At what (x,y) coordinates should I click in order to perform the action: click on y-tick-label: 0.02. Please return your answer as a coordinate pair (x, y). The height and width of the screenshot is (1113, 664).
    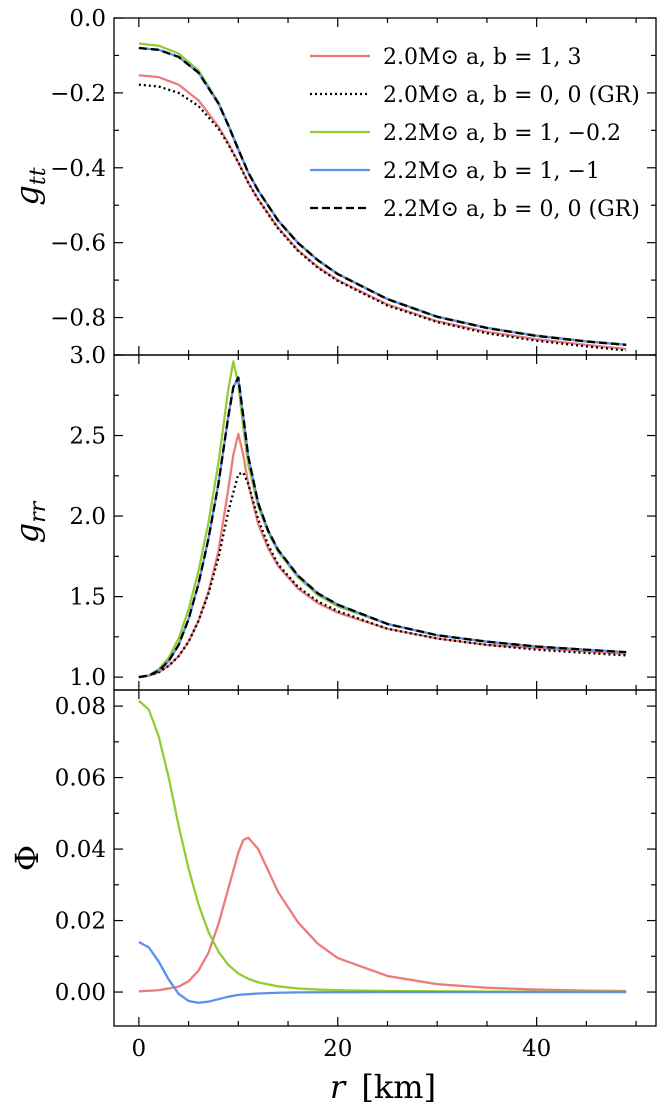
    Looking at the image, I should click on (80, 922).